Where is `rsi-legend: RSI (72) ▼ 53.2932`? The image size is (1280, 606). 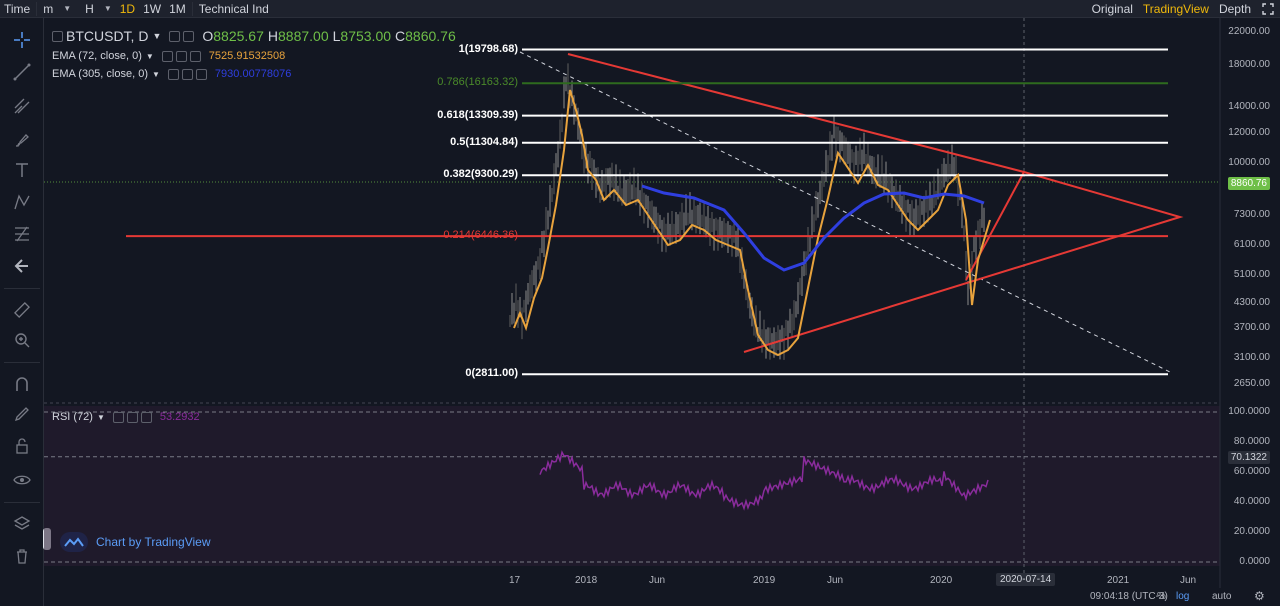 rsi-legend: RSI (72) ▼ 53.2932 is located at coordinates (126, 417).